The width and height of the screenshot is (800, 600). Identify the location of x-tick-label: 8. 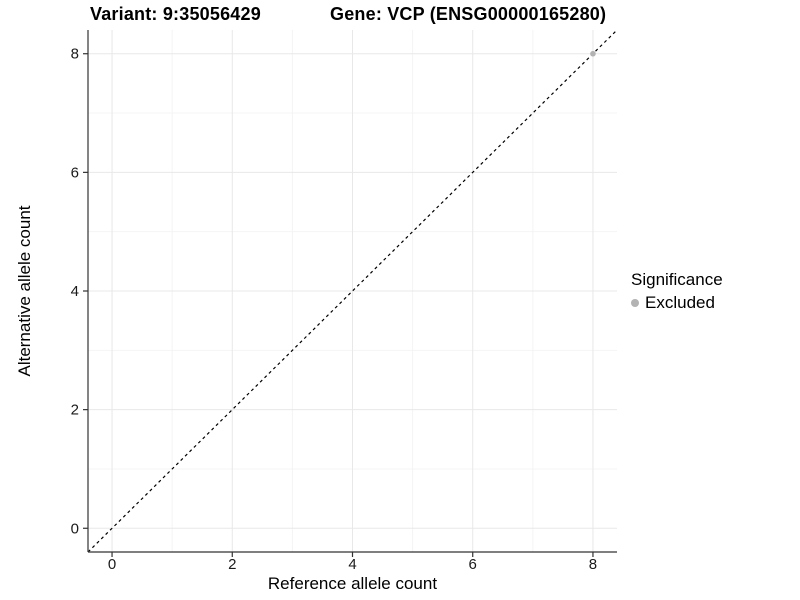
(593, 564).